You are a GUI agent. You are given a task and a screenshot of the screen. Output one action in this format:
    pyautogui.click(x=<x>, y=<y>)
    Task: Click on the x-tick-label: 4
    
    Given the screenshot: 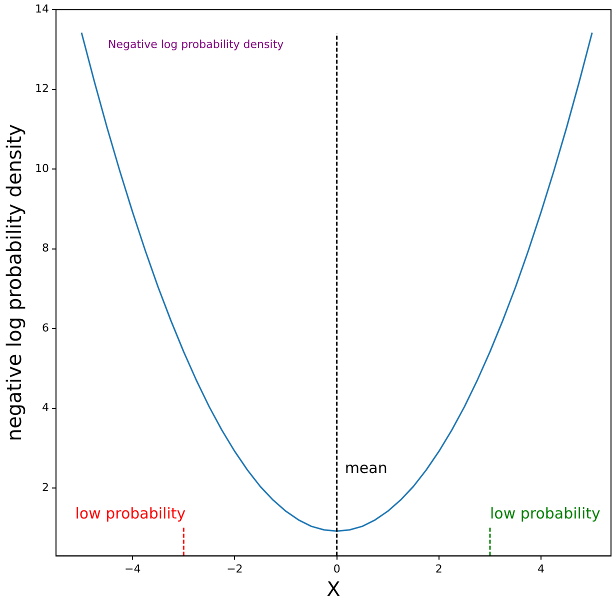 What is the action you would take?
    pyautogui.click(x=541, y=569)
    